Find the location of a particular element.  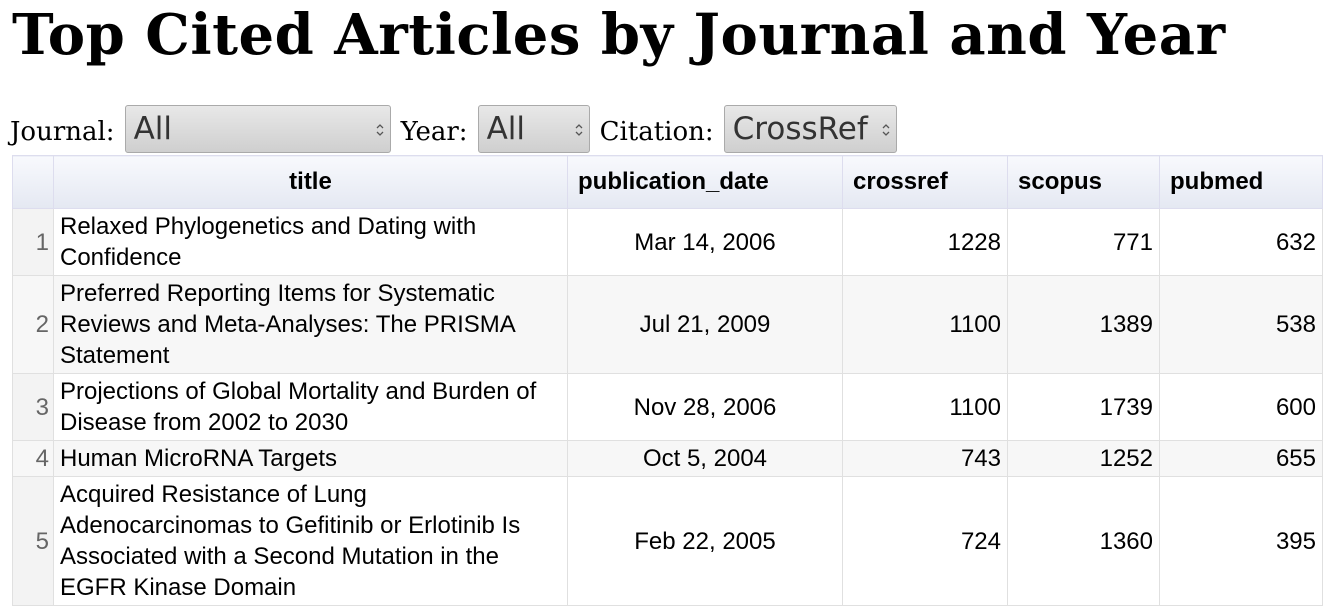

cell-scopus: 1252 is located at coordinates (1083, 458).